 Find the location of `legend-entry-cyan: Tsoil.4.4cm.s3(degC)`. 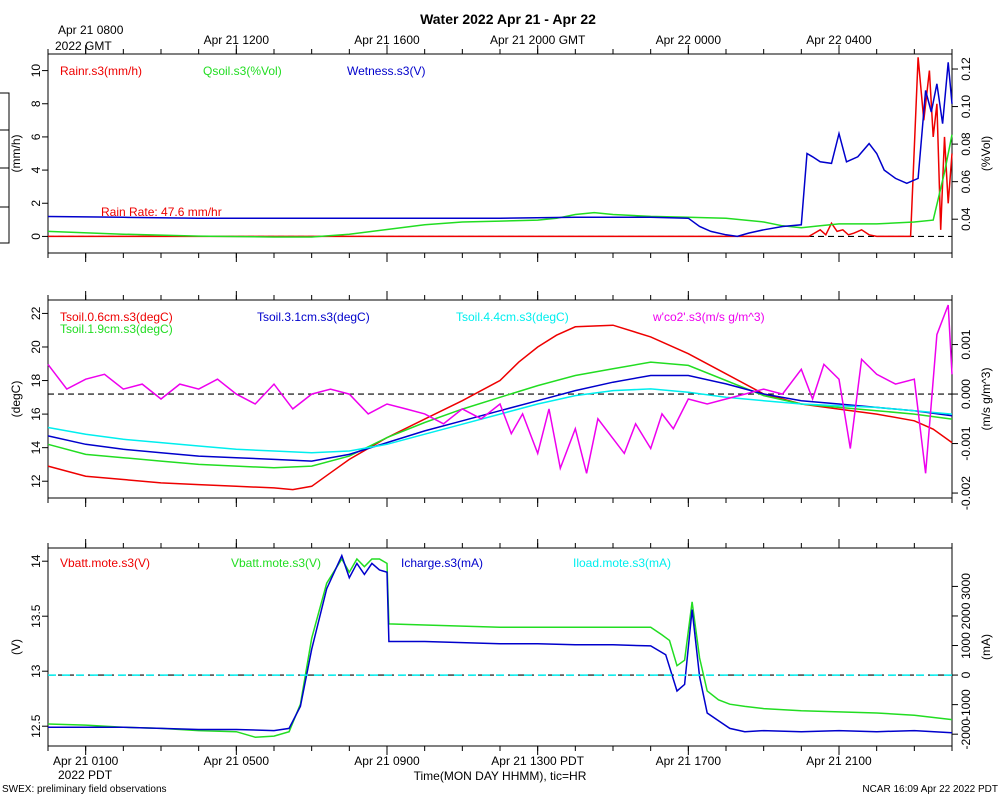

legend-entry-cyan: Tsoil.4.4cm.s3(degC) is located at coordinates (512, 317).